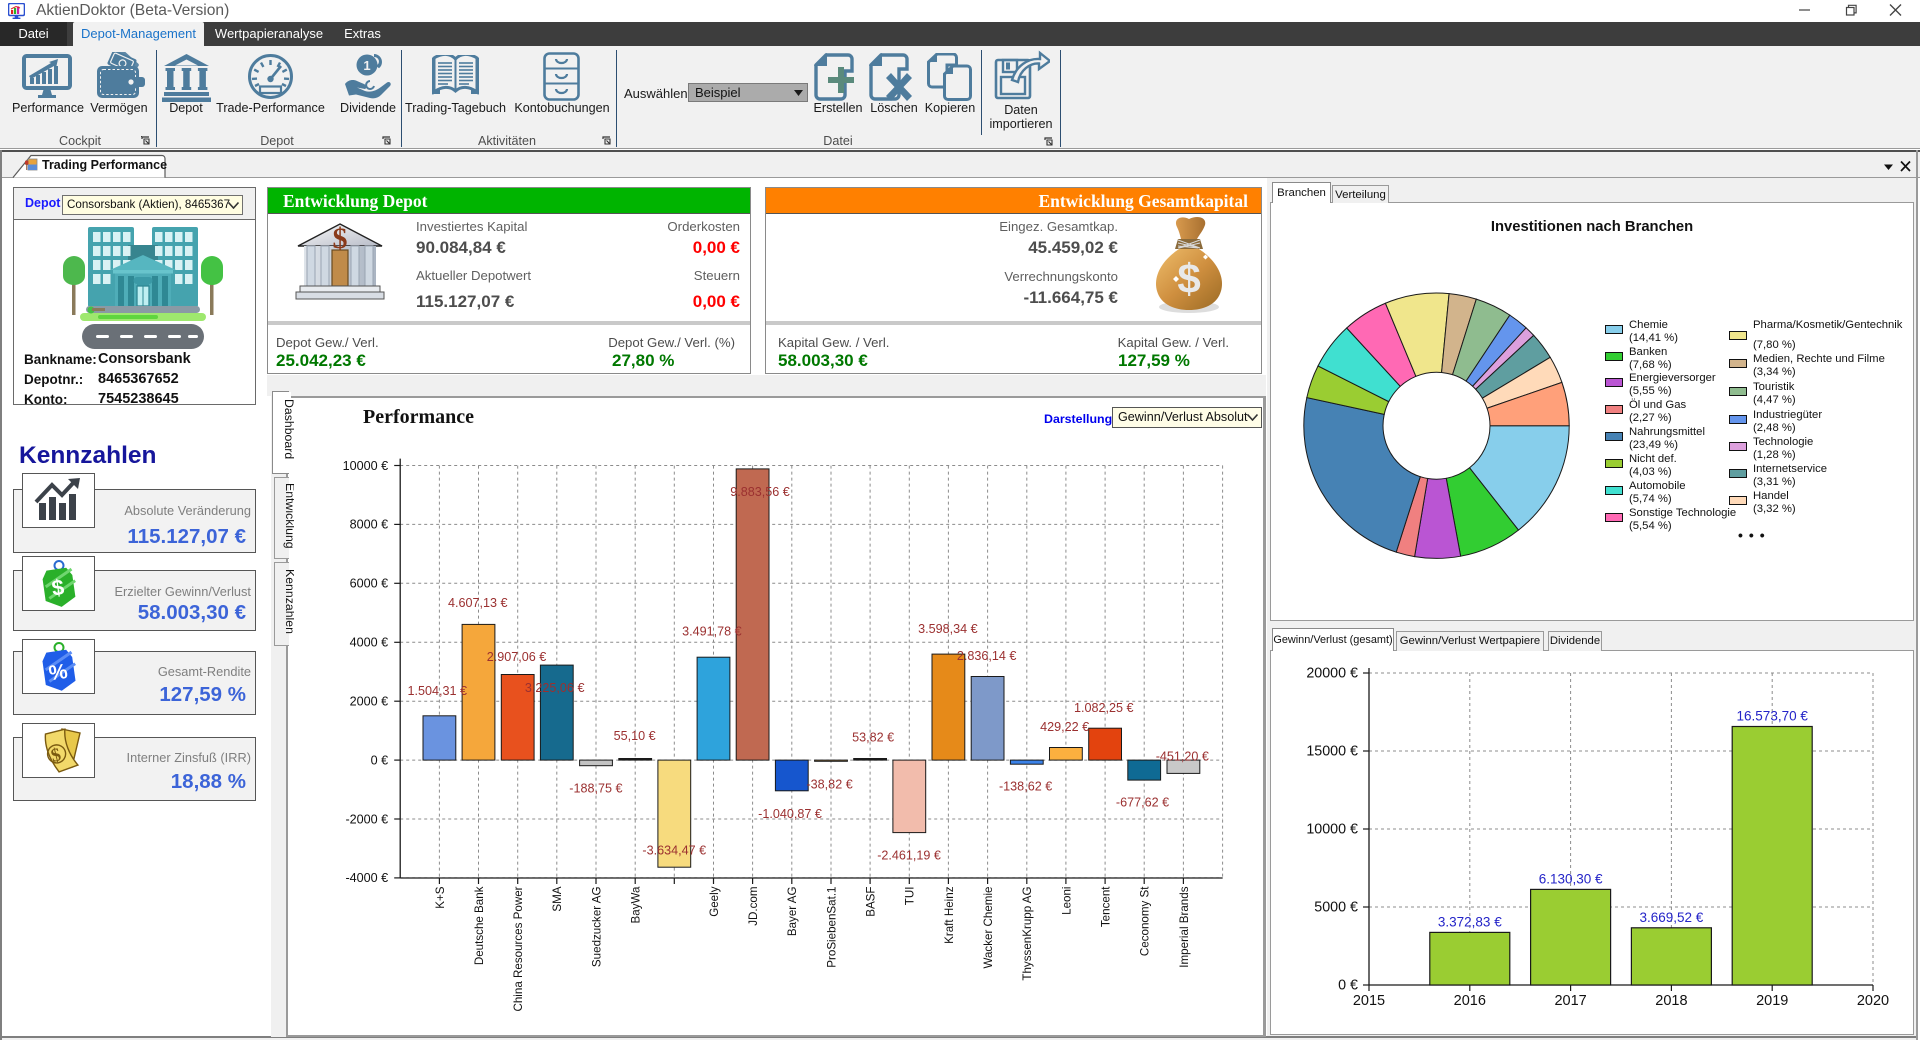 This screenshot has height=1040, width=1920. Describe the element at coordinates (517, 657) in the screenshot. I see `svg-text: 2.907,06 €` at that location.